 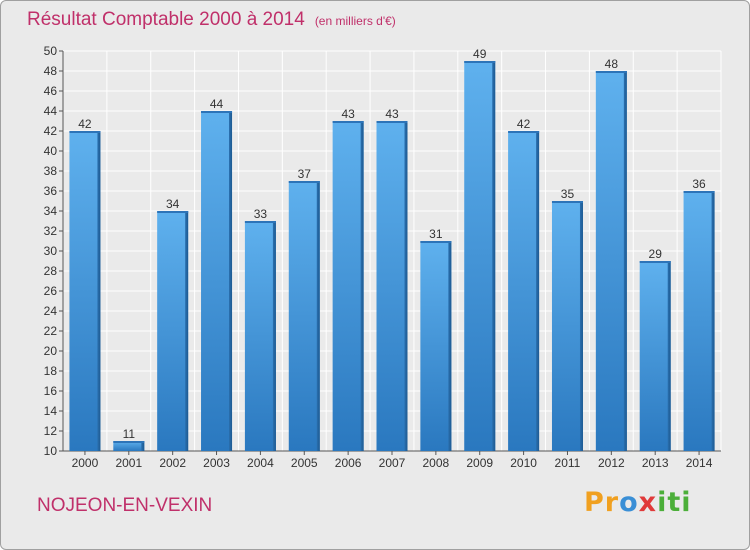 What do you see at coordinates (699, 184) in the screenshot?
I see `value-label-2014: 36` at bounding box center [699, 184].